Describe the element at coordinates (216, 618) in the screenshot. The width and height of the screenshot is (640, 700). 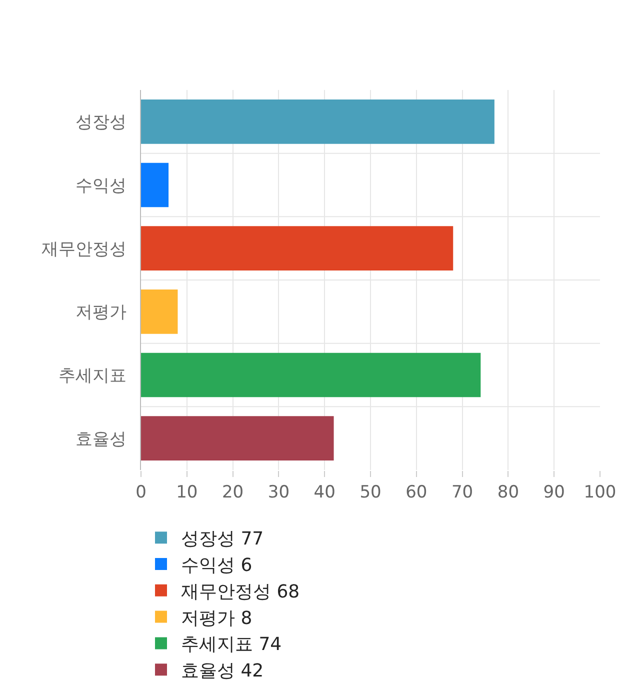
I see `legend-label: 저평가 8` at that location.